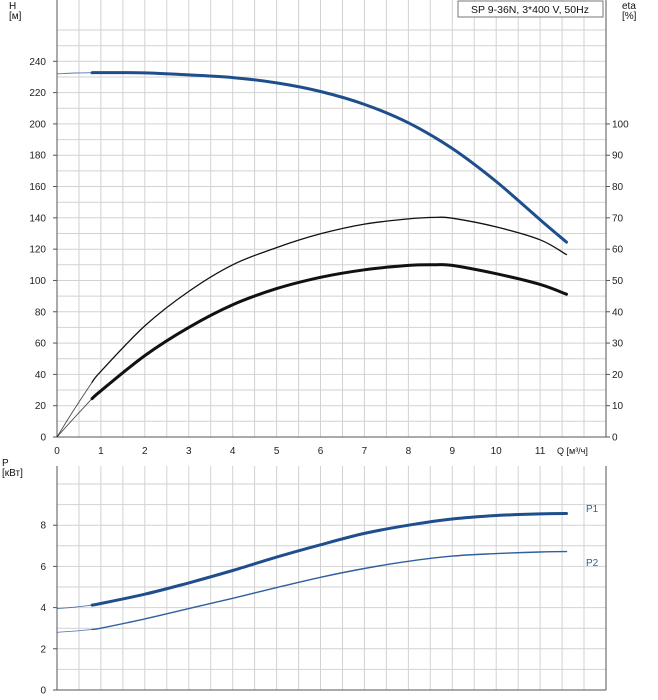 Image resolution: width=658 pixels, height=700 pixels. Describe the element at coordinates (41, 312) in the screenshot. I see `y-tick-label-head: 80` at that location.